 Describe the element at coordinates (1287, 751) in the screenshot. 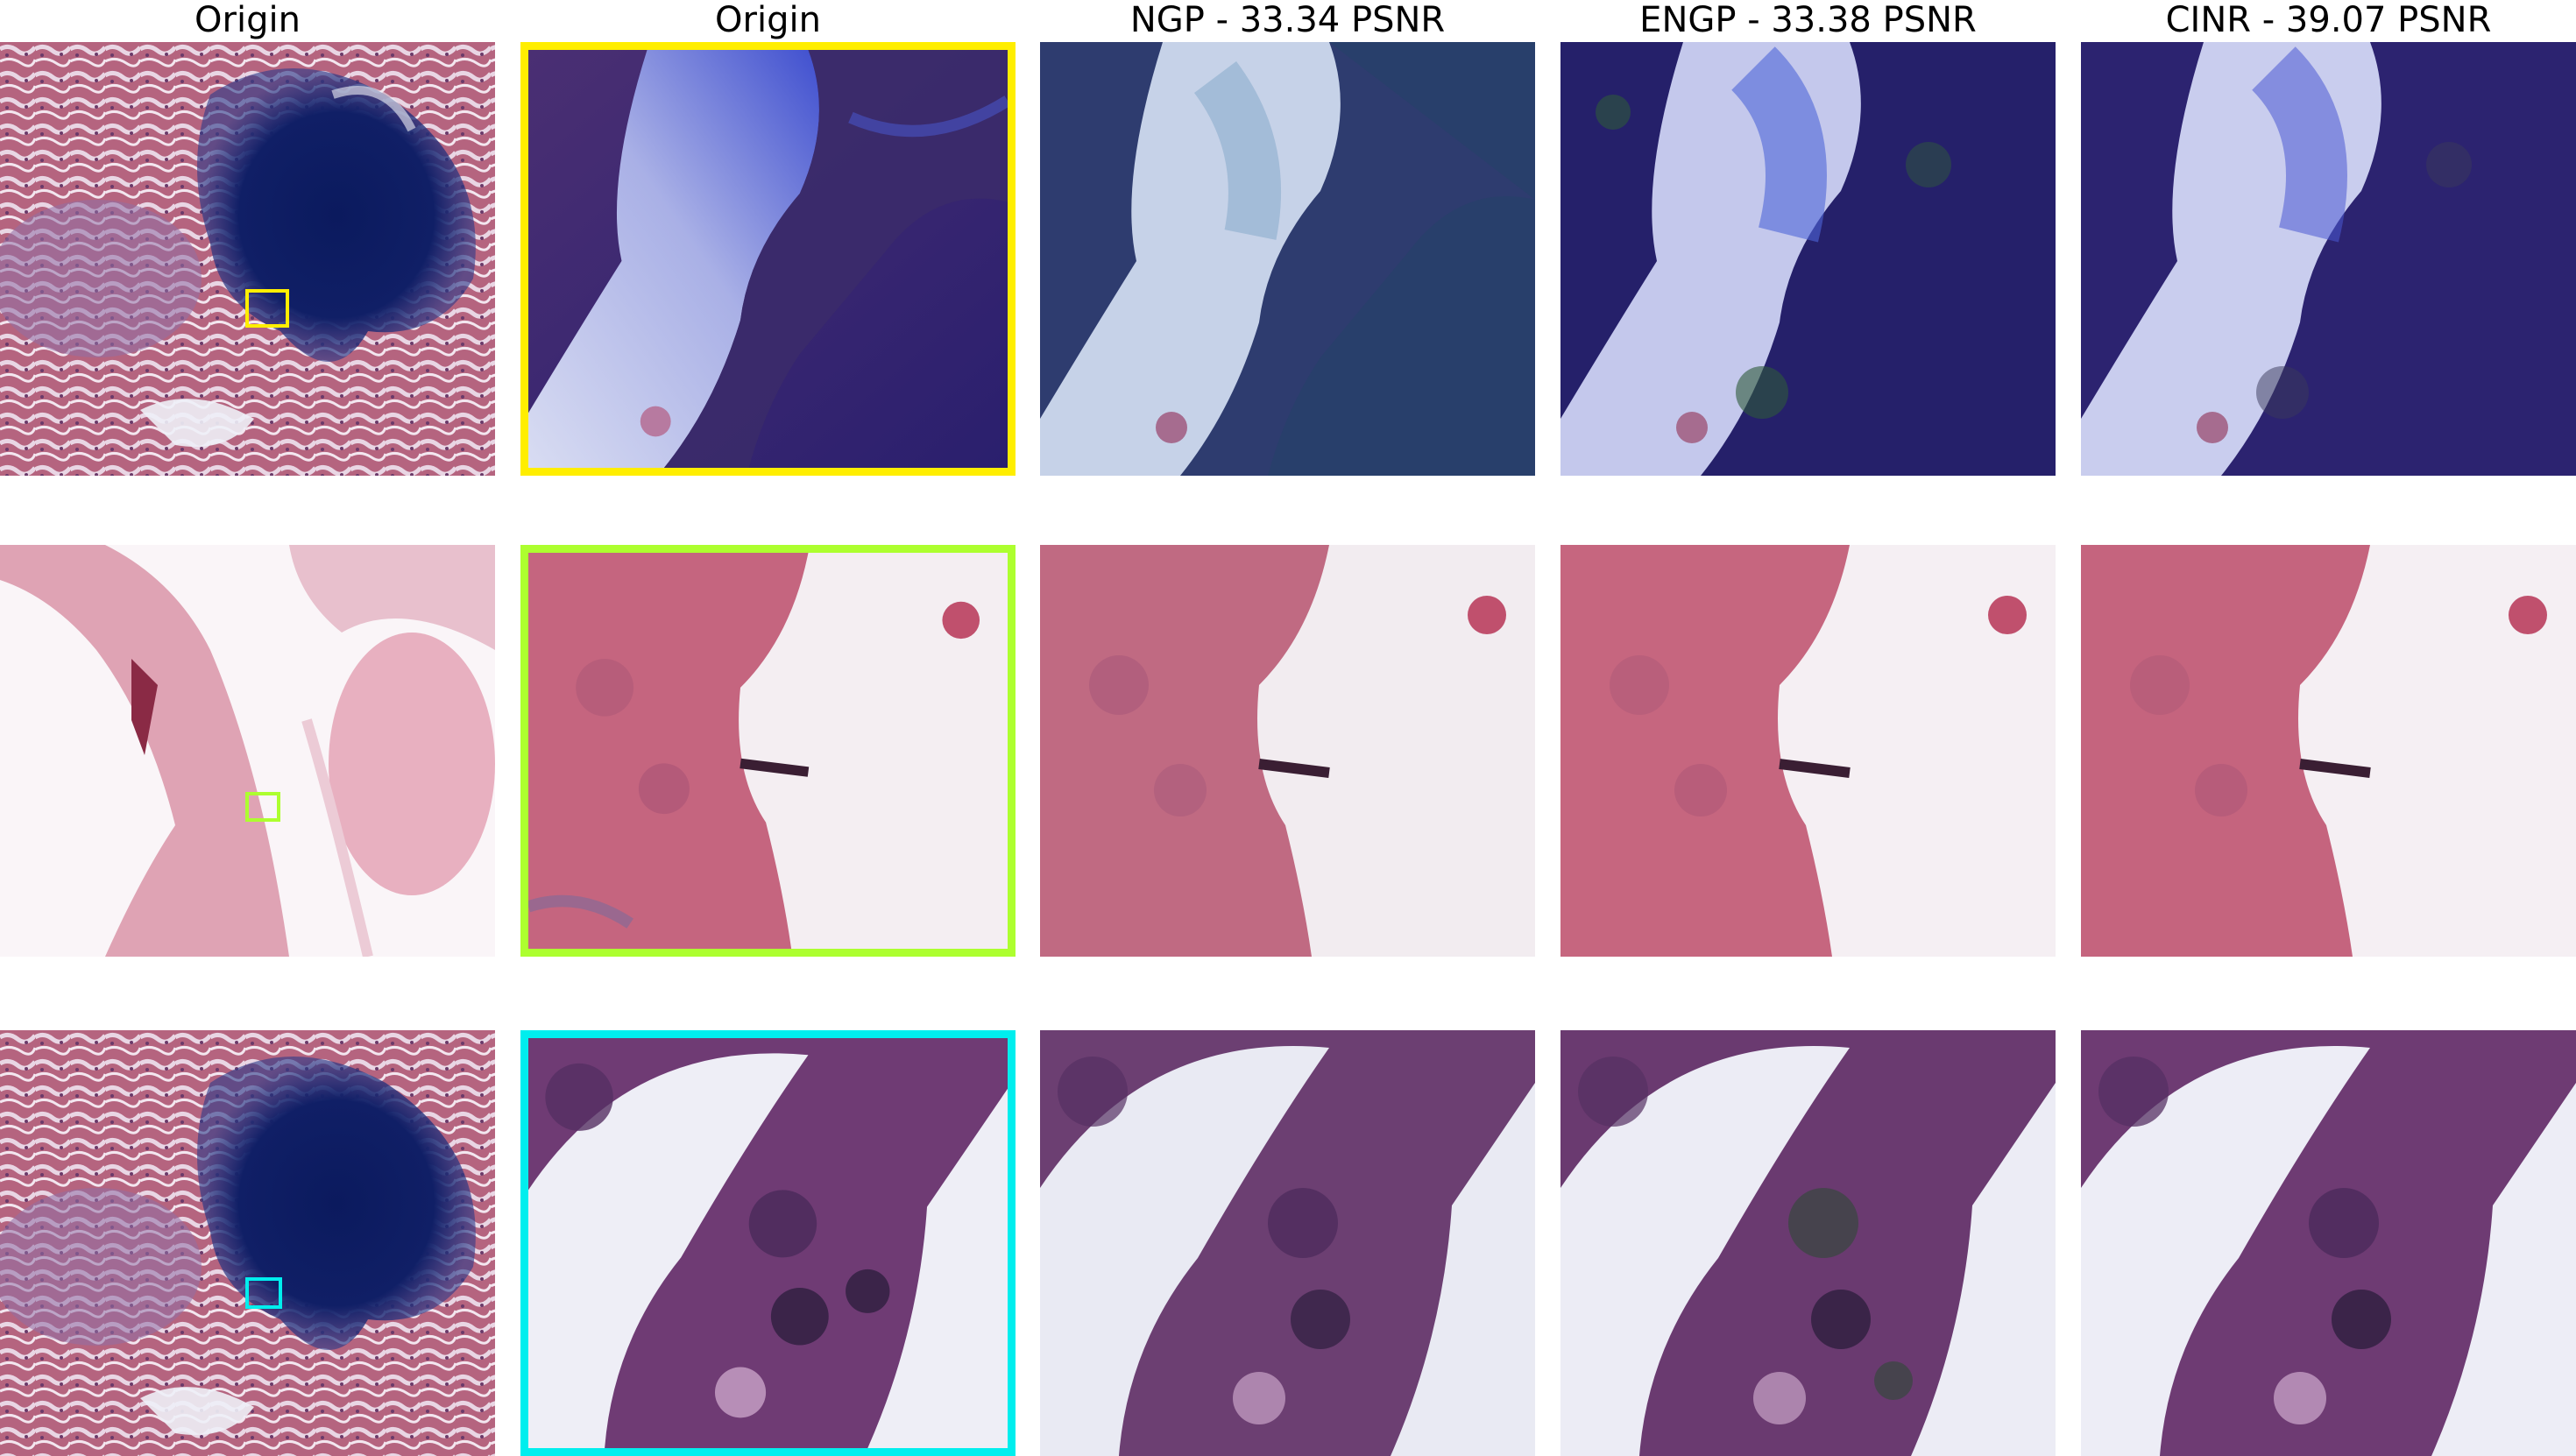

I see `row2-ngp-image` at that location.